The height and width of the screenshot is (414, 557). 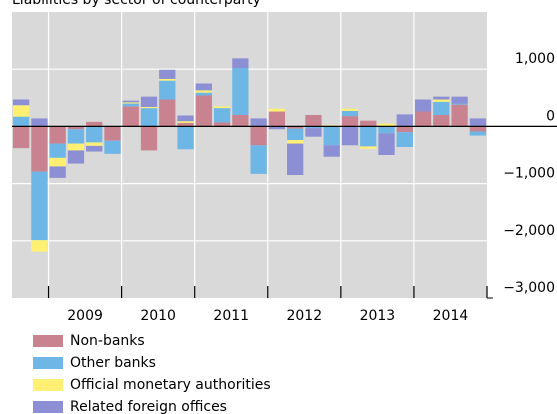 What do you see at coordinates (231, 316) in the screenshot?
I see `x-tick-label: 2011` at bounding box center [231, 316].